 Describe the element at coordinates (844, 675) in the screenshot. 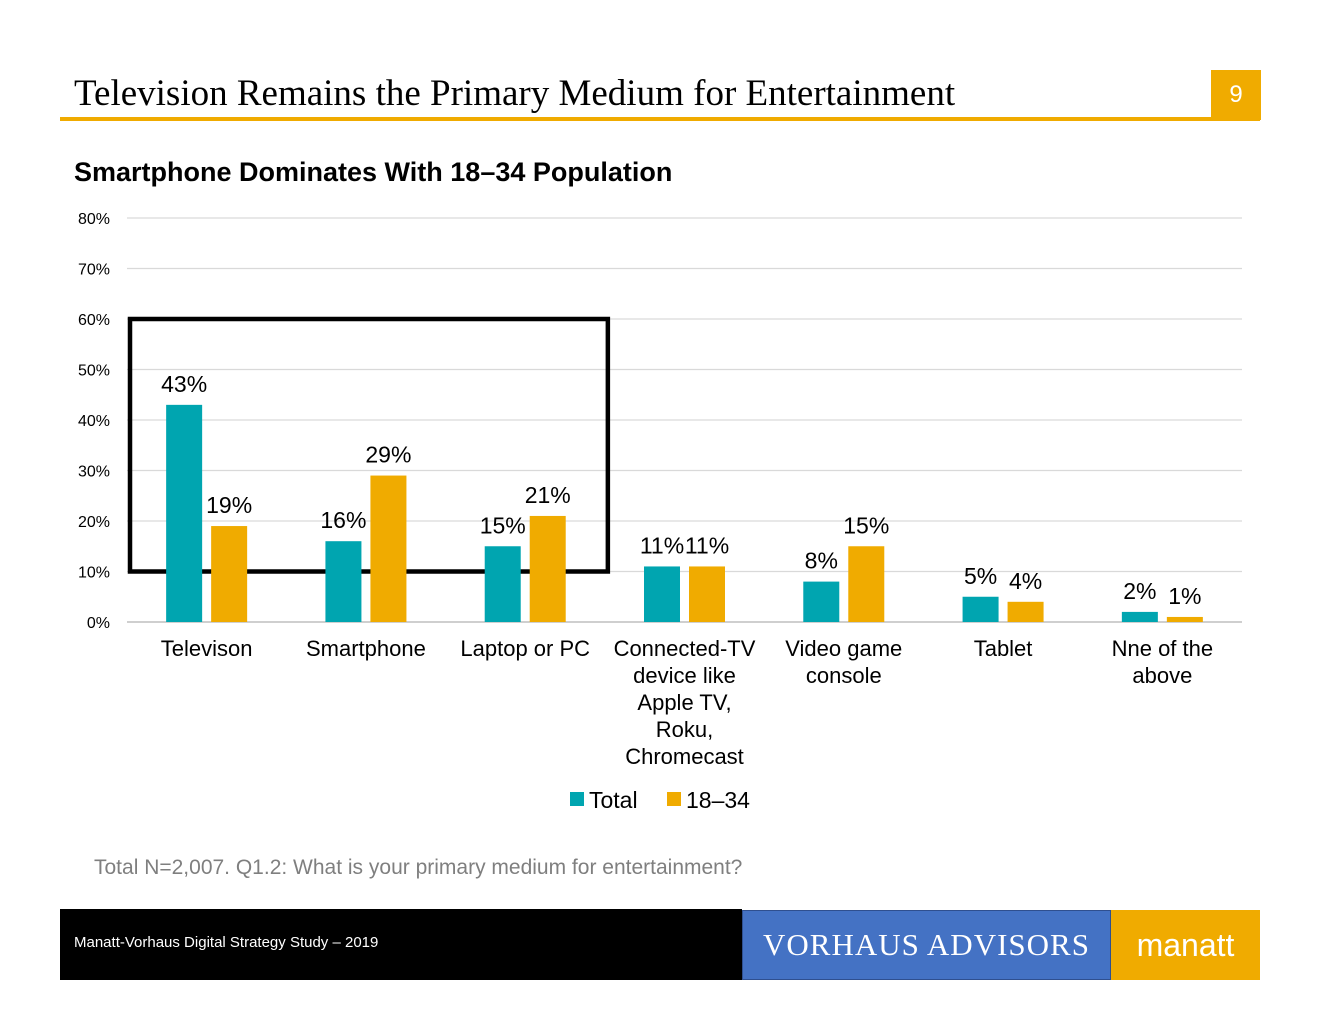

I see `x-category-label: console` at that location.